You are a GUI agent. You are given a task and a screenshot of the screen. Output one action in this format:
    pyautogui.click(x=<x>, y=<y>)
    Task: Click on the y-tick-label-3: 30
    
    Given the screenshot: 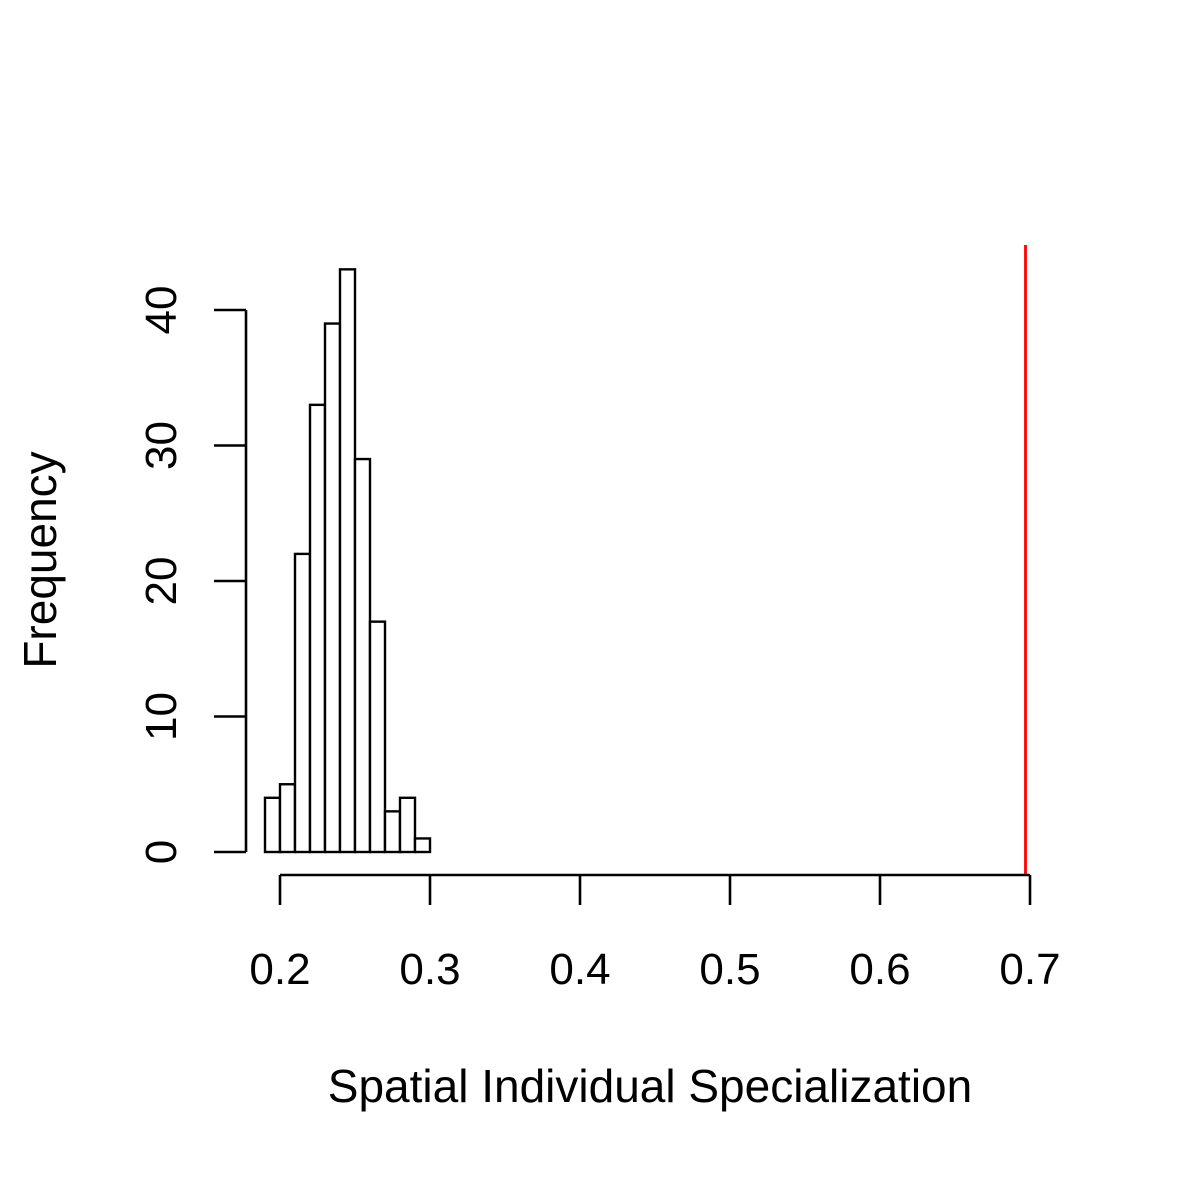 What is the action you would take?
    pyautogui.click(x=161, y=445)
    